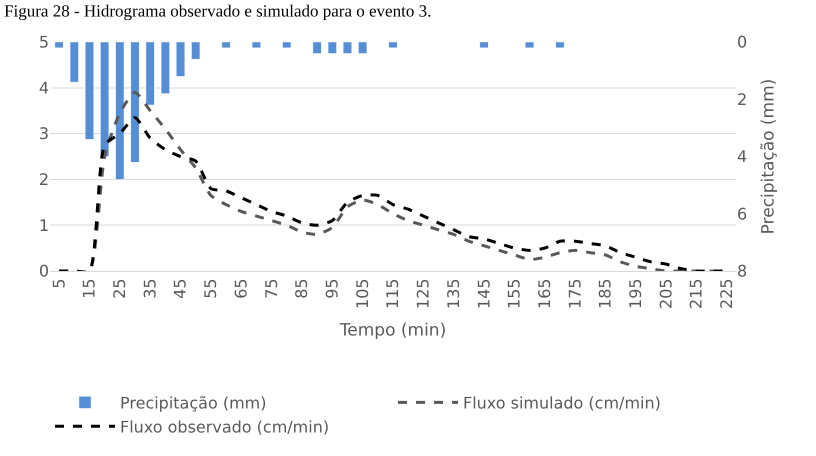  I want to click on x-tick-label: 205, so click(666, 293).